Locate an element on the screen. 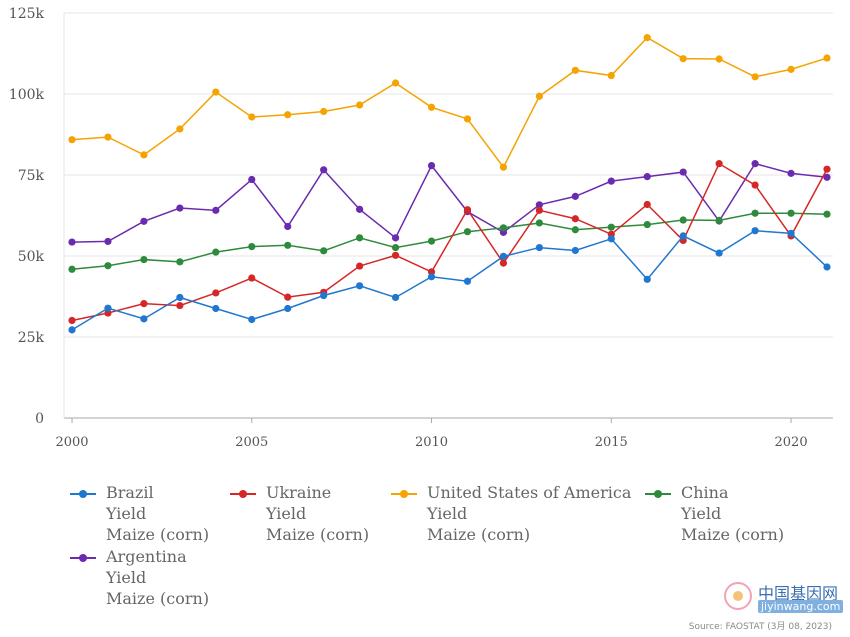 The height and width of the screenshot is (637, 850). legend-item-ukraine: Ukraine Yield Maize (corn) is located at coordinates (299, 513).